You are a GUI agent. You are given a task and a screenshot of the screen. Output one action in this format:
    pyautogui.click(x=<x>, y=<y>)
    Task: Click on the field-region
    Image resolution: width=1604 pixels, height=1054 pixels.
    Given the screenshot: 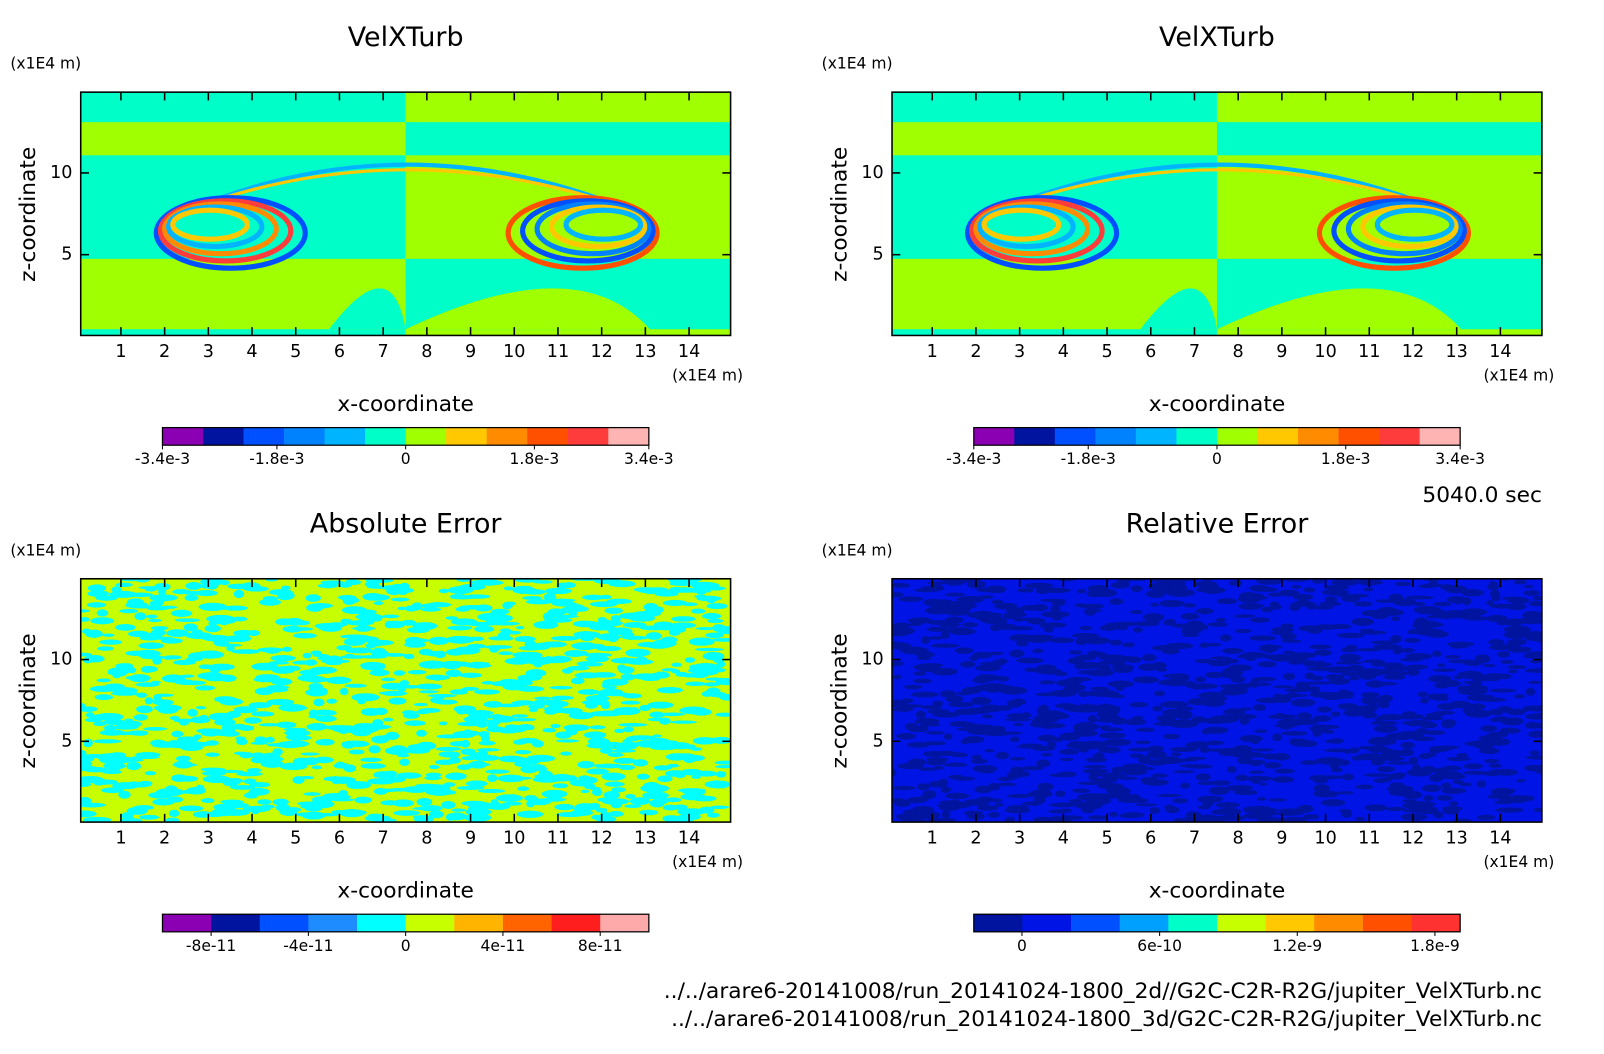 What is the action you would take?
    pyautogui.click(x=1339, y=309)
    